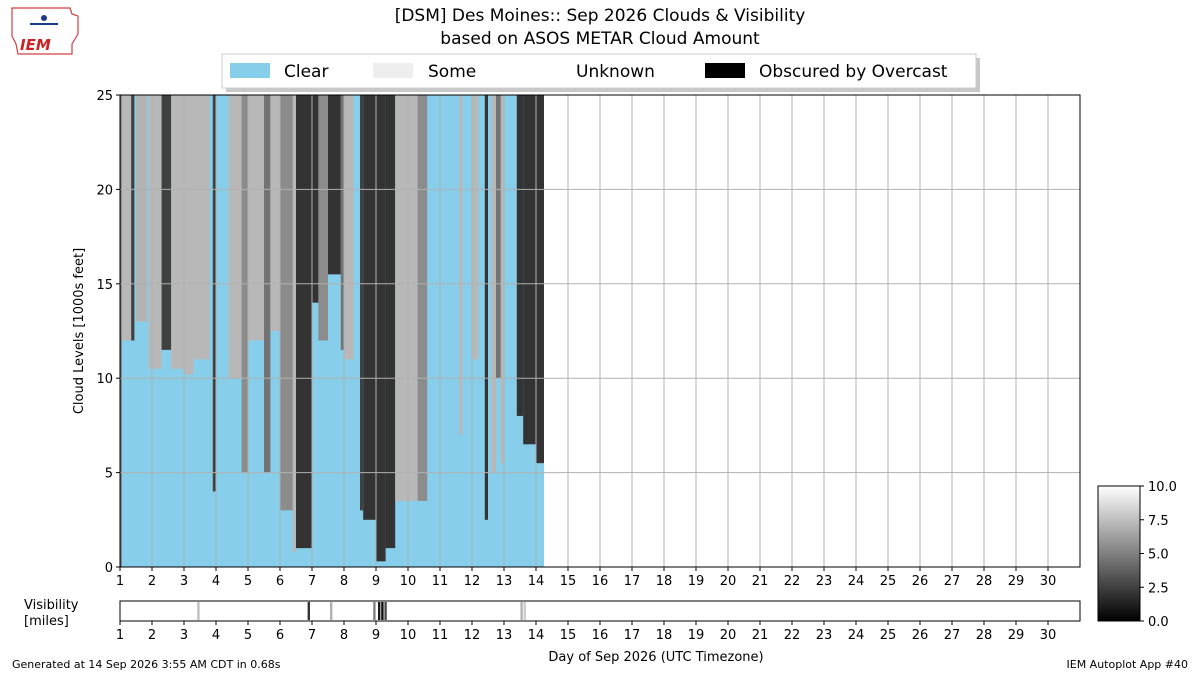 The width and height of the screenshot is (1200, 675). I want to click on x-tick-label: 23, so click(824, 581).